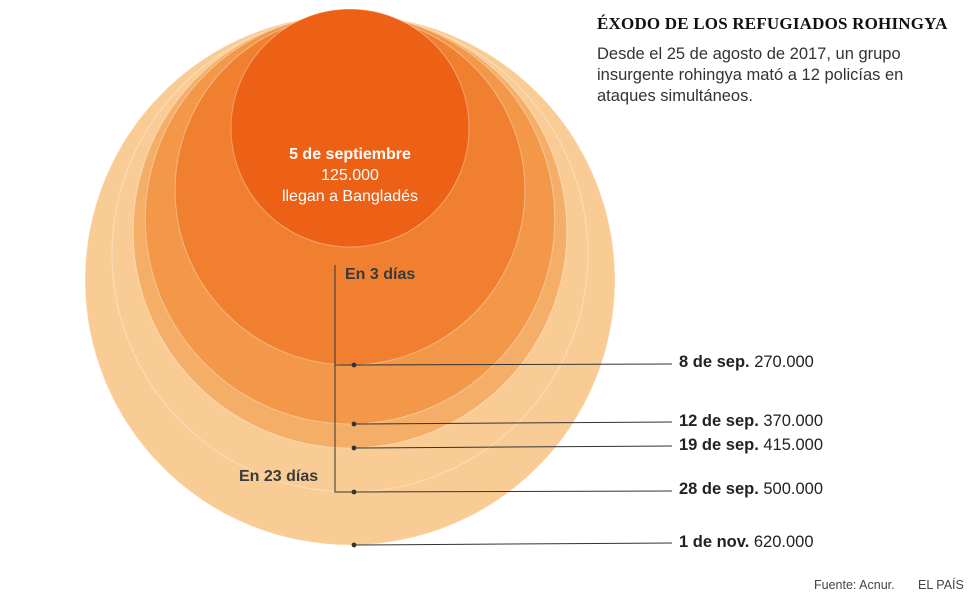 Image resolution: width=980 pixels, height=607 pixels. I want to click on callout-date: 12 de sep., so click(719, 421).